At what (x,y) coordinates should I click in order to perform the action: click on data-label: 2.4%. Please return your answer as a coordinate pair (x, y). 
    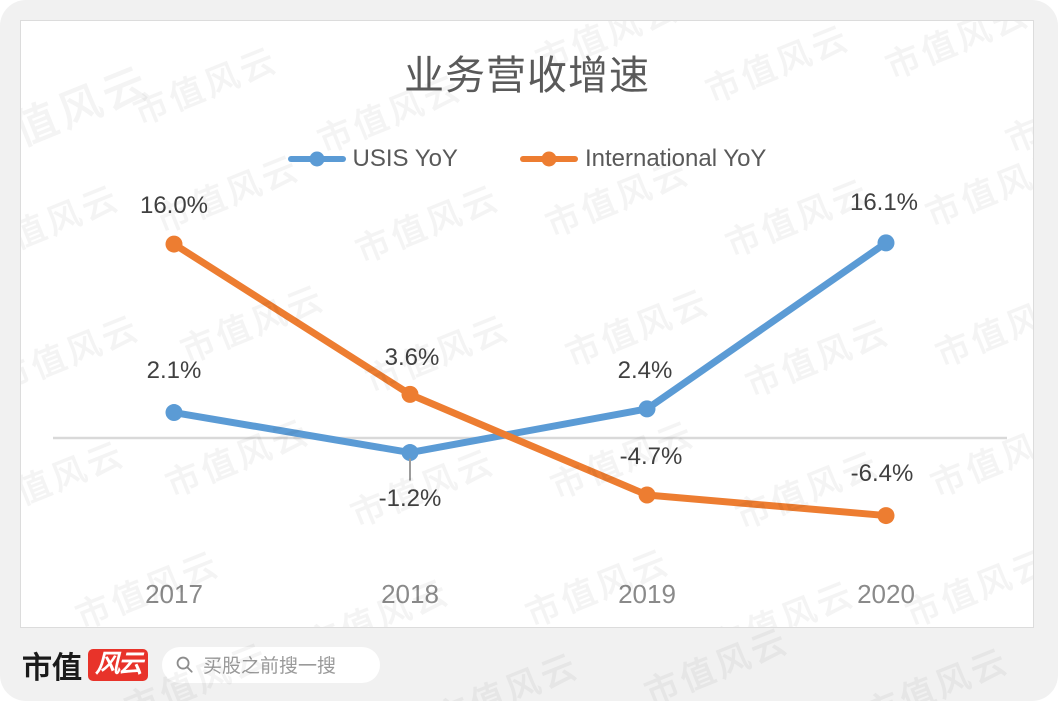
    Looking at the image, I should click on (645, 370).